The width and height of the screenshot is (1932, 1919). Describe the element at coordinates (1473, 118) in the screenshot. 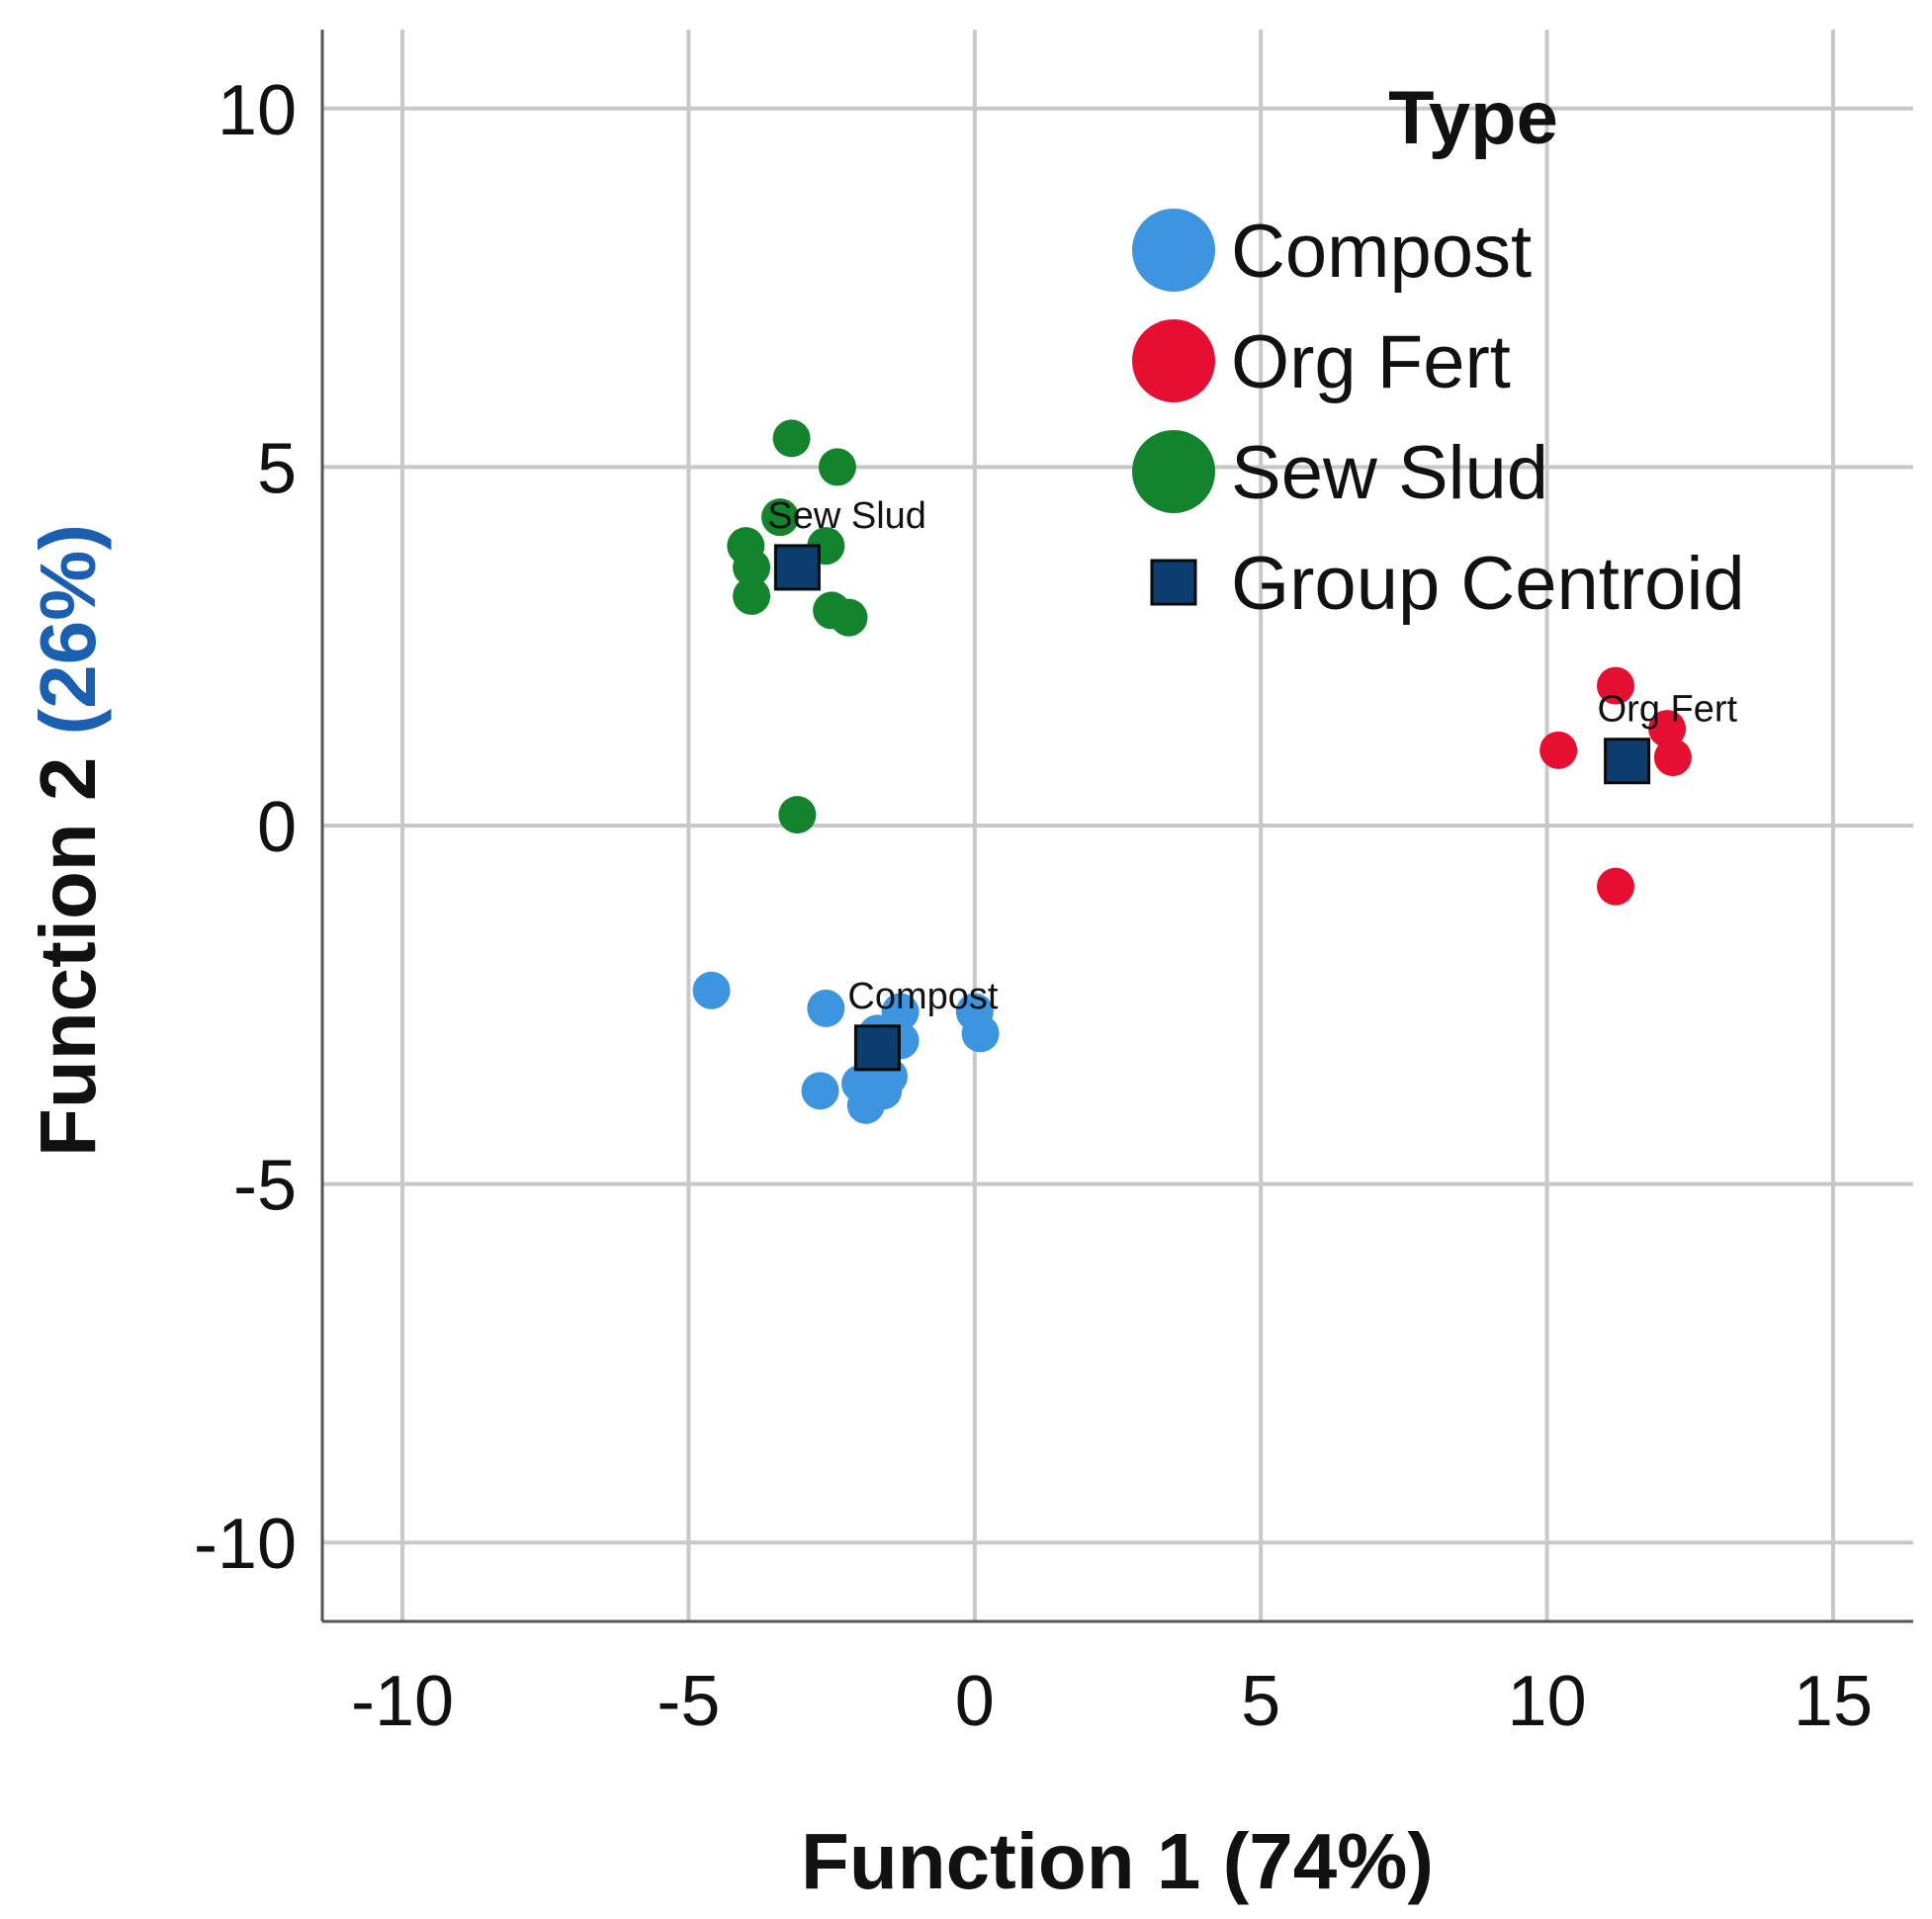

I see `legend-title: Type` at that location.